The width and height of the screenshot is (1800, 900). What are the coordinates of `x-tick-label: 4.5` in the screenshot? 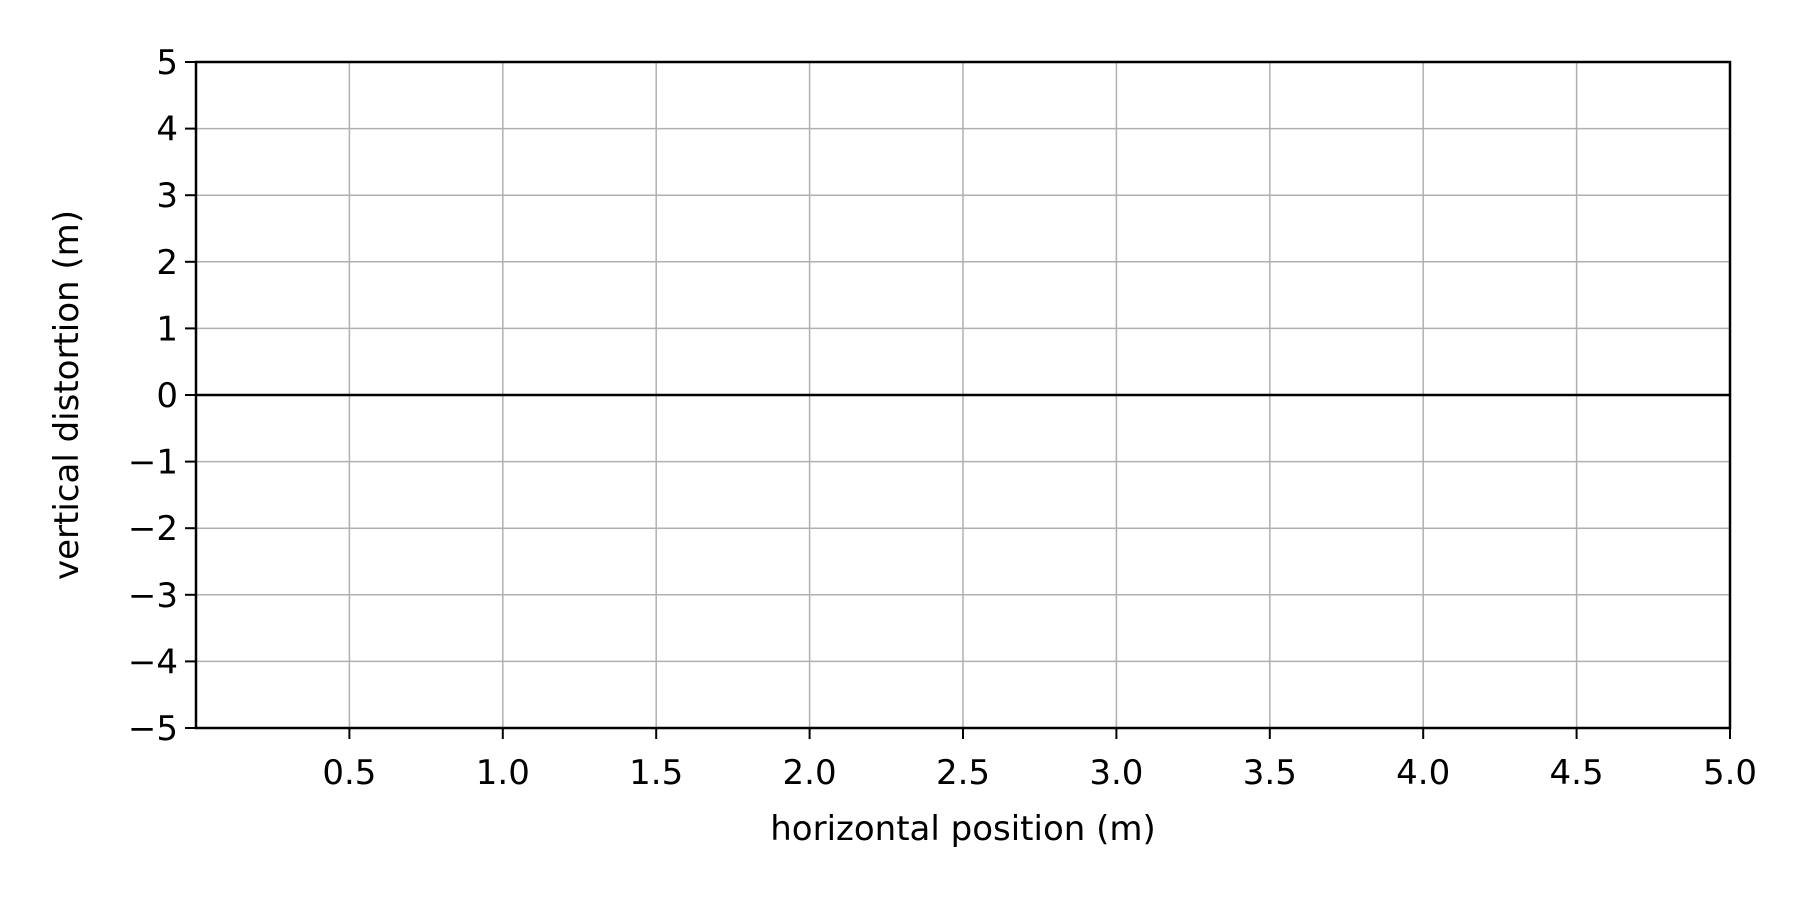 It's located at (1577, 773).